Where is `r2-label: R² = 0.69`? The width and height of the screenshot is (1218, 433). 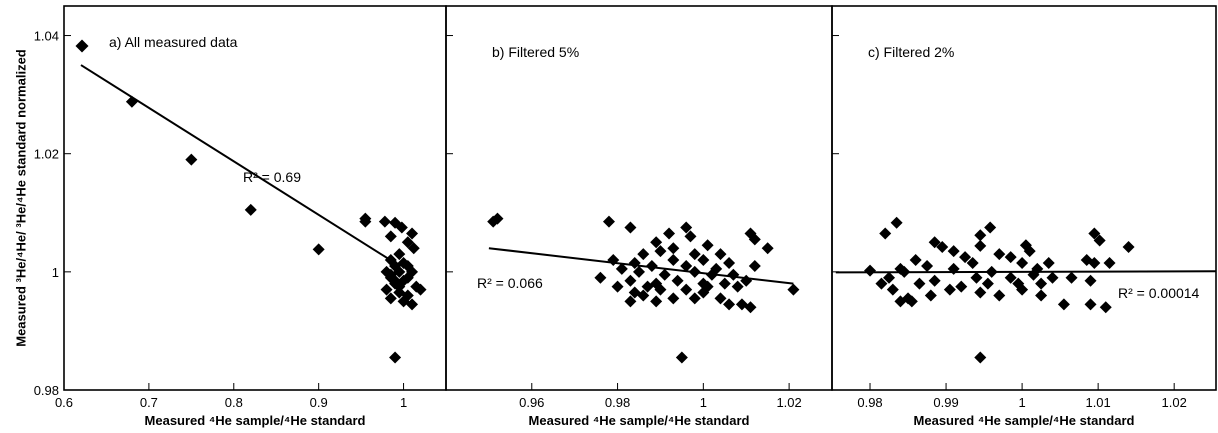
r2-label: R² = 0.69 is located at coordinates (272, 177).